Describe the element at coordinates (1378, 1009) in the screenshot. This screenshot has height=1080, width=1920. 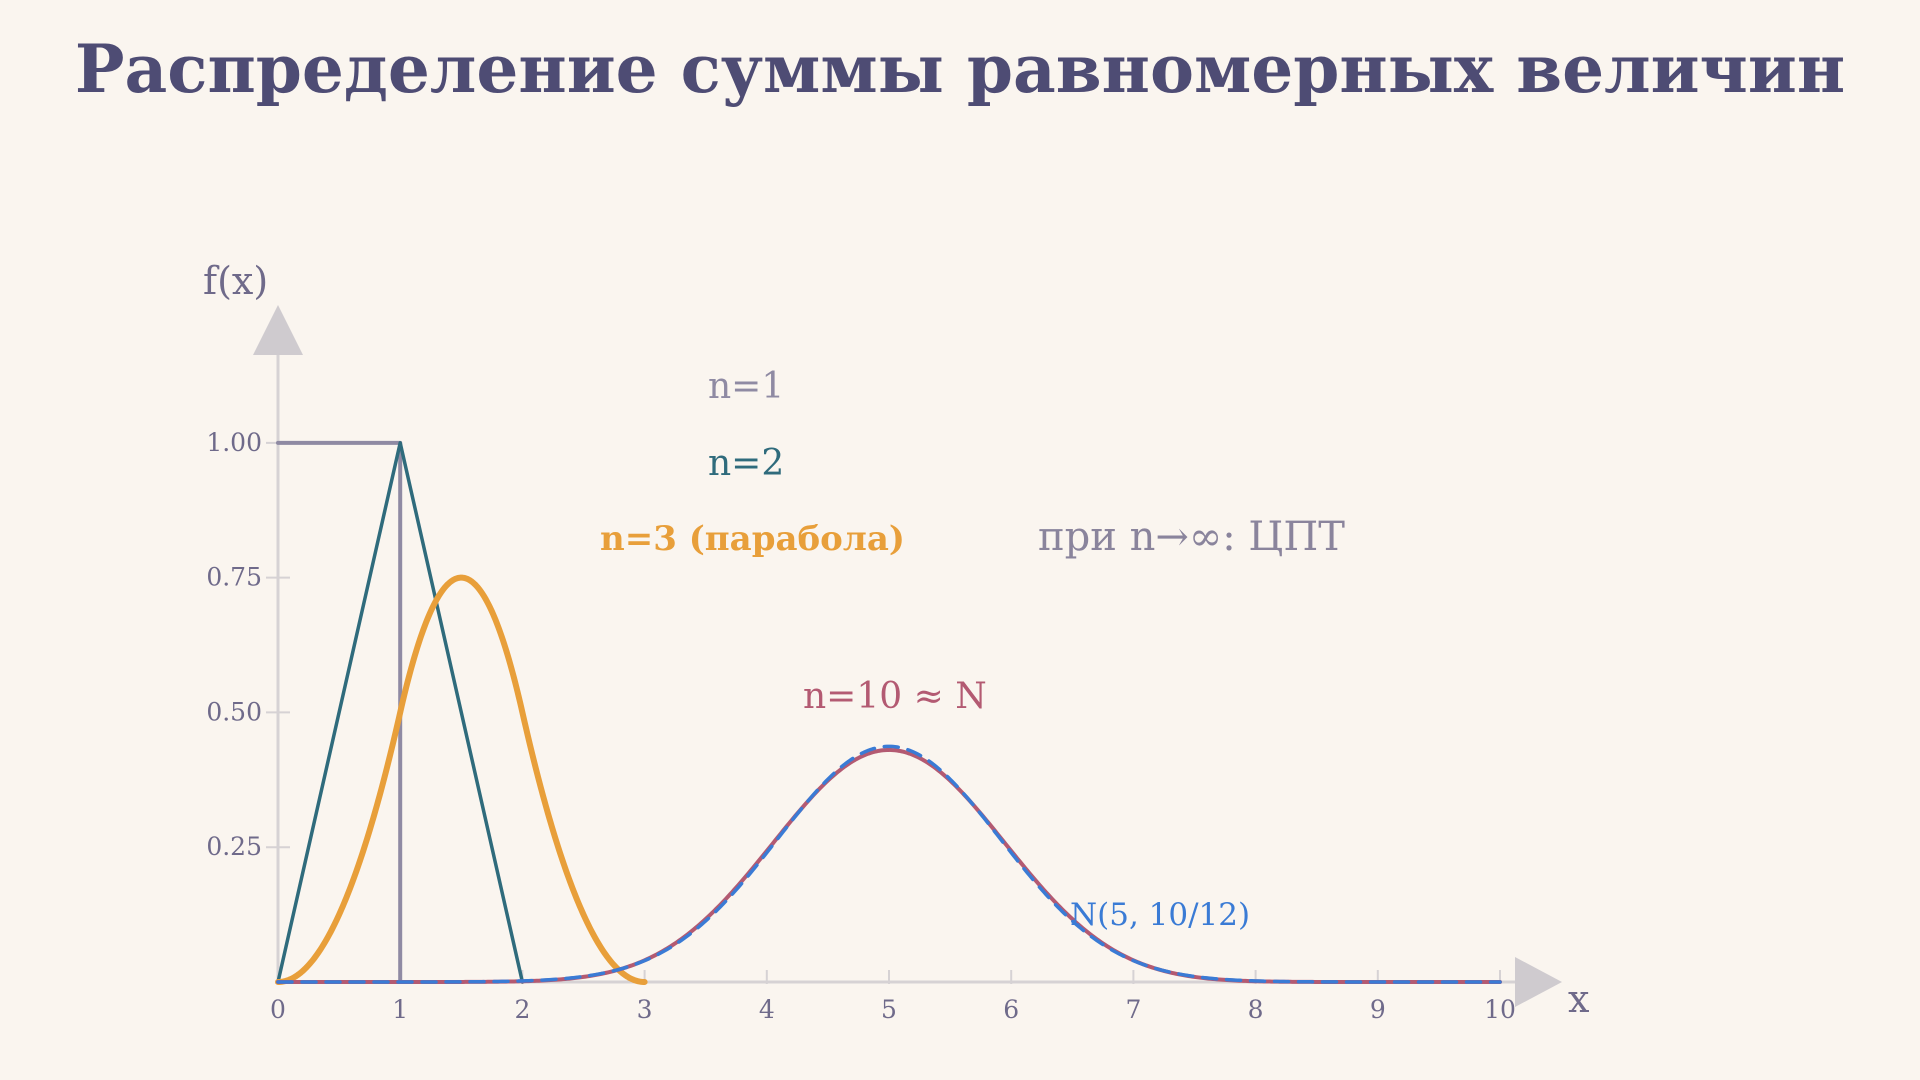
I see `x-tick-label: 9` at that location.